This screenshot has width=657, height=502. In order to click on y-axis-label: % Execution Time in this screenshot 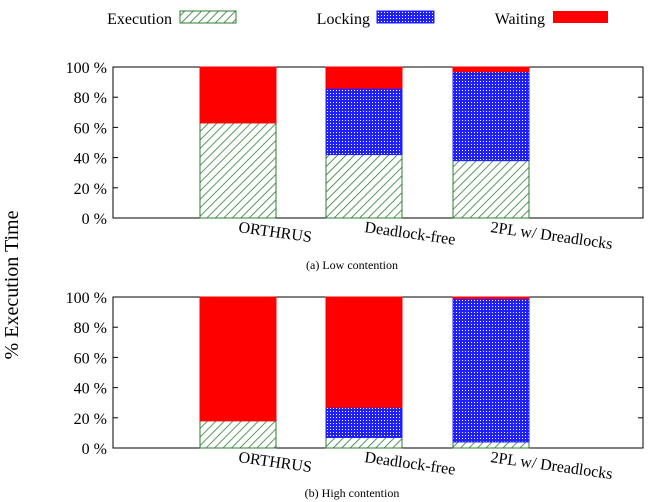, I will do `click(12, 284)`.